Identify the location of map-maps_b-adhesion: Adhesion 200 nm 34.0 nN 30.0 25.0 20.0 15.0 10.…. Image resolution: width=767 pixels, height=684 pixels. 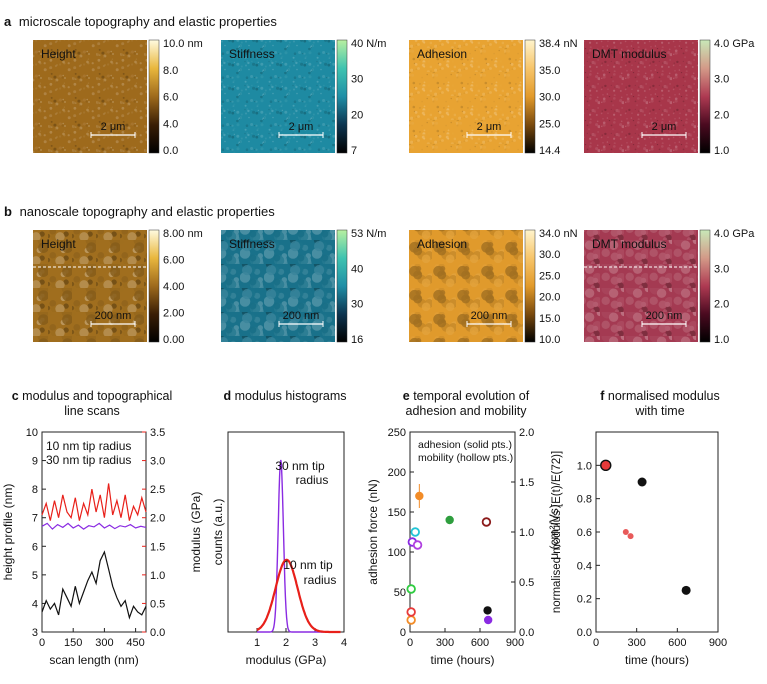
(493, 287).